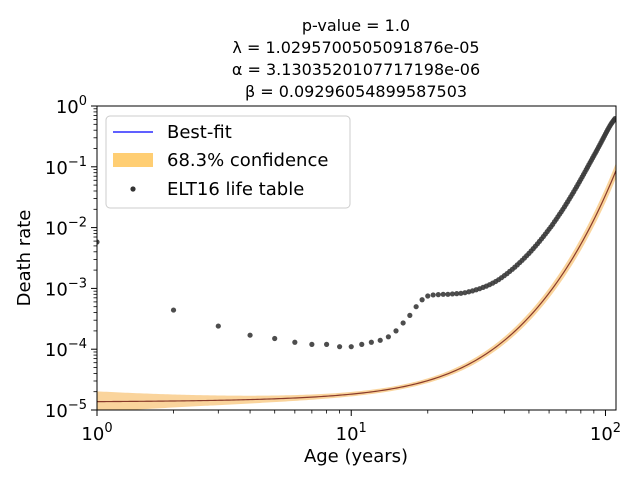 This screenshot has height=480, width=640. I want to click on legend: Best-fit 68.3% confidence ELT16 life table, so click(228, 162).